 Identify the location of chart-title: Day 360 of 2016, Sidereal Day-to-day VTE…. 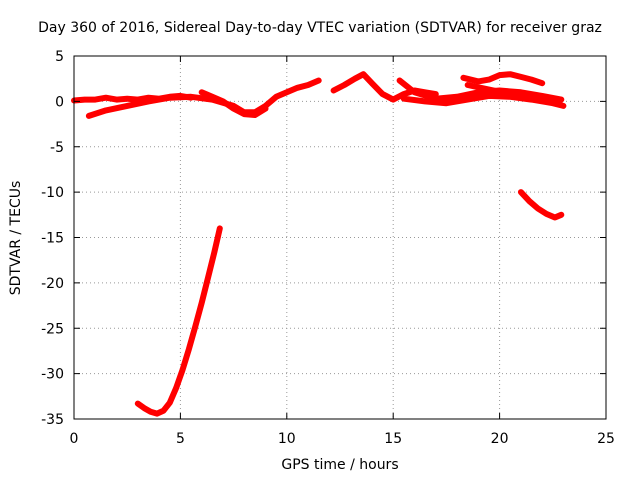
(320, 28).